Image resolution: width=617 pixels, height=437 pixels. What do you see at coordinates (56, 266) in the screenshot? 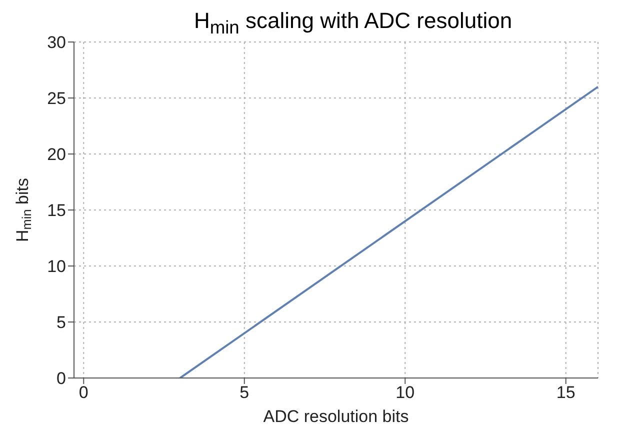
I see `y-tick-label: 10` at bounding box center [56, 266].